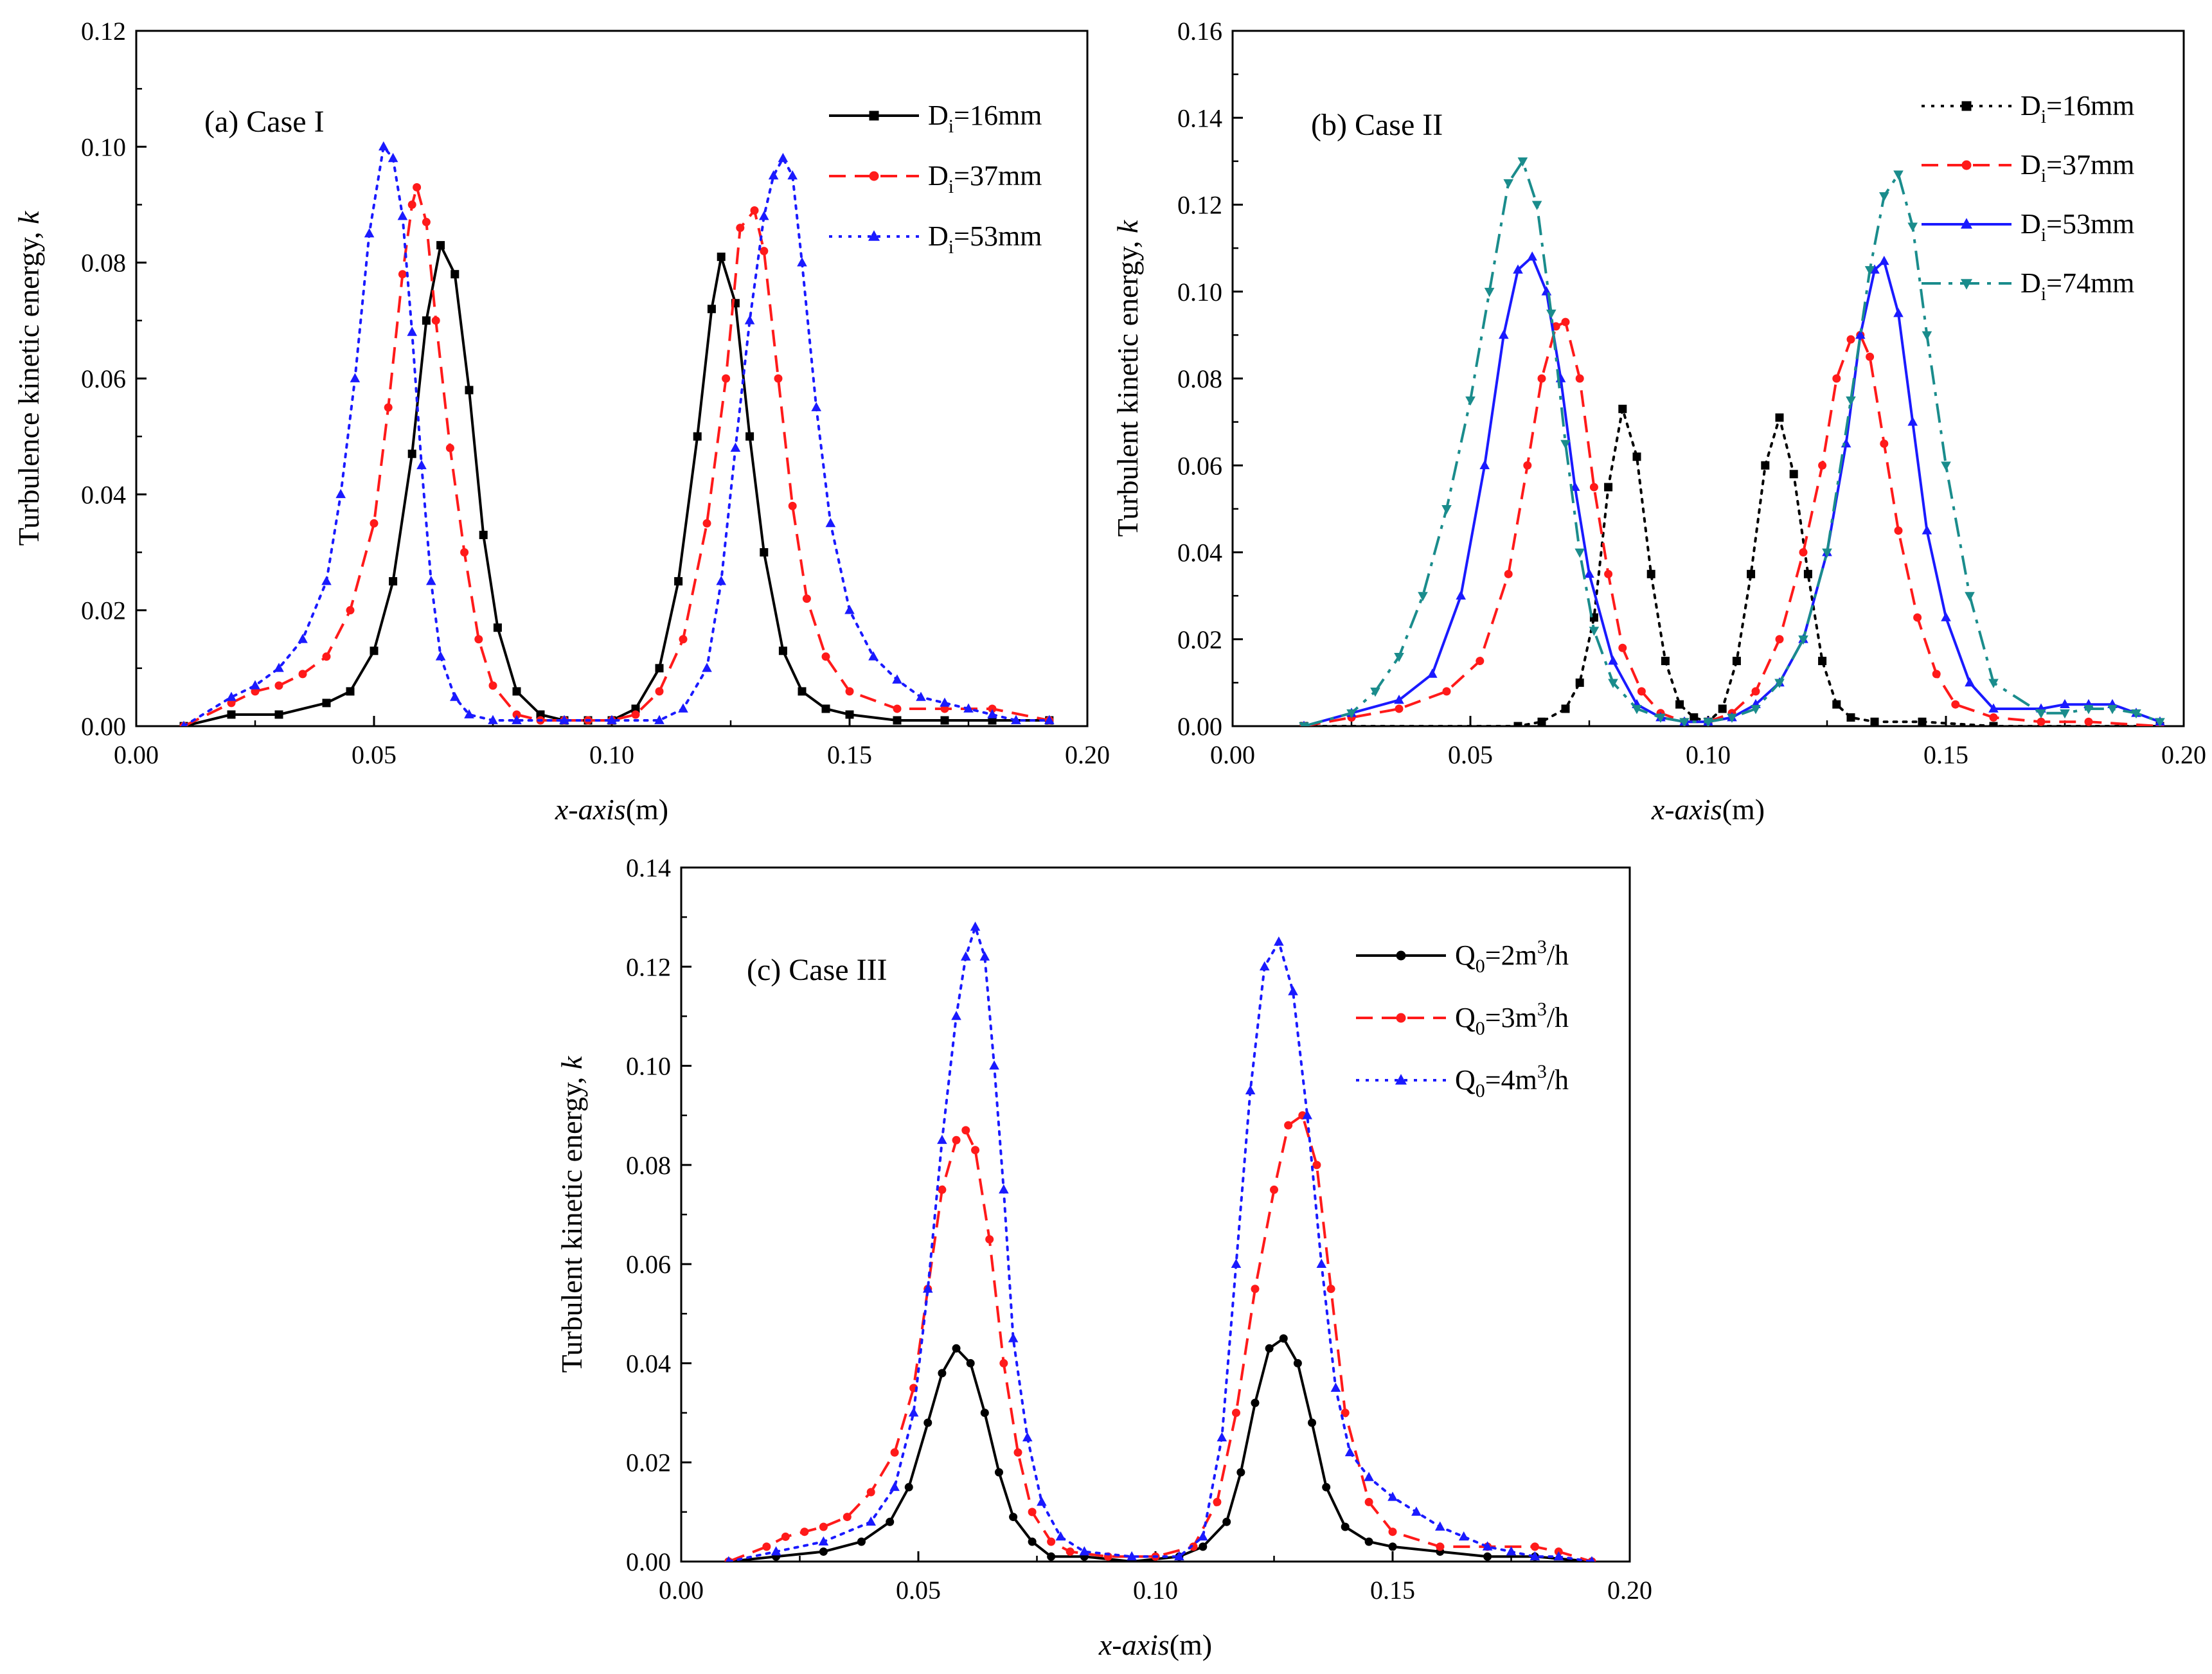 Image resolution: width=2212 pixels, height=1674 pixels. What do you see at coordinates (2028, 197) in the screenshot?
I see `legend: Di=16mm Di=37mm Di=53mm Di=74mm` at bounding box center [2028, 197].